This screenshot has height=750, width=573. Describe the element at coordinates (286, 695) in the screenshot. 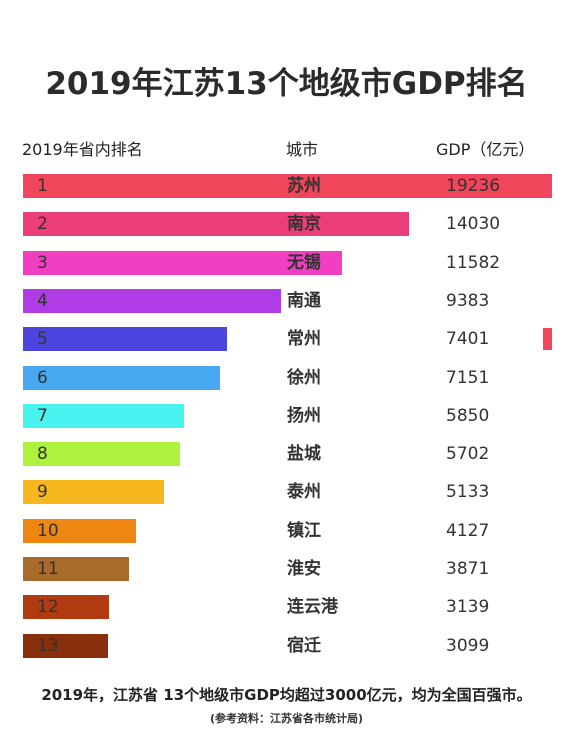

I see `footnote: 2019年，江苏省 13个地级市GDP均超过3000亿元，均为全国百强市。` at that location.